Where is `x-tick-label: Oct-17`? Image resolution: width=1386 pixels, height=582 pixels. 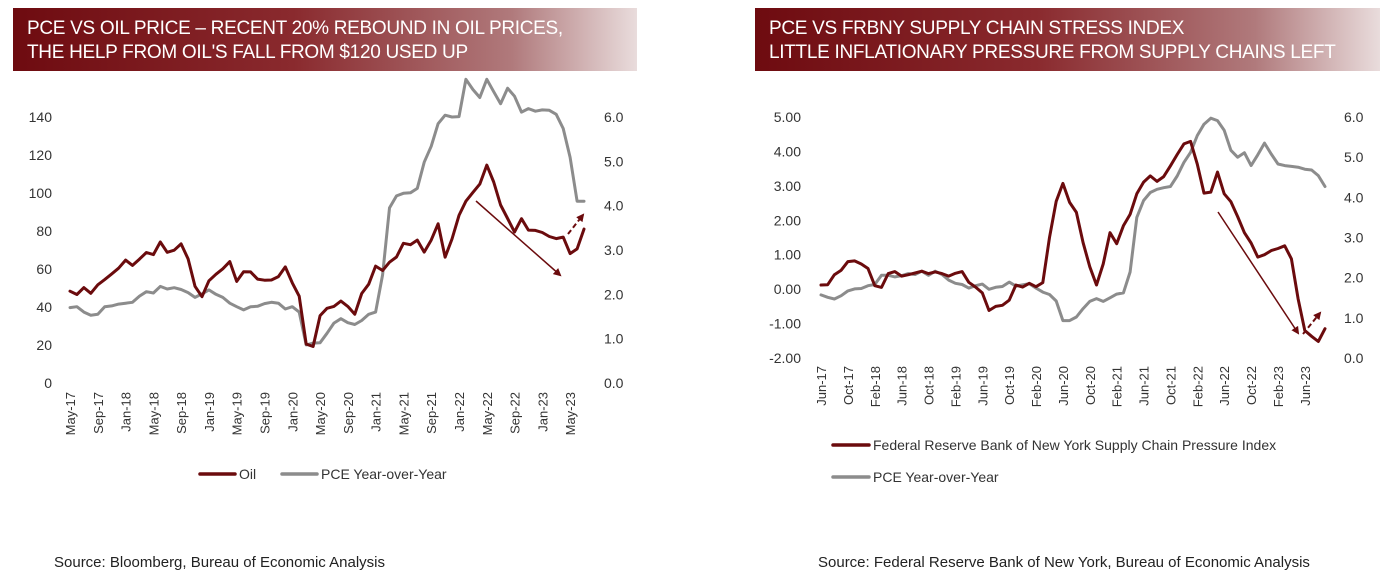
x-tick-label: Oct-17 is located at coordinates (848, 385).